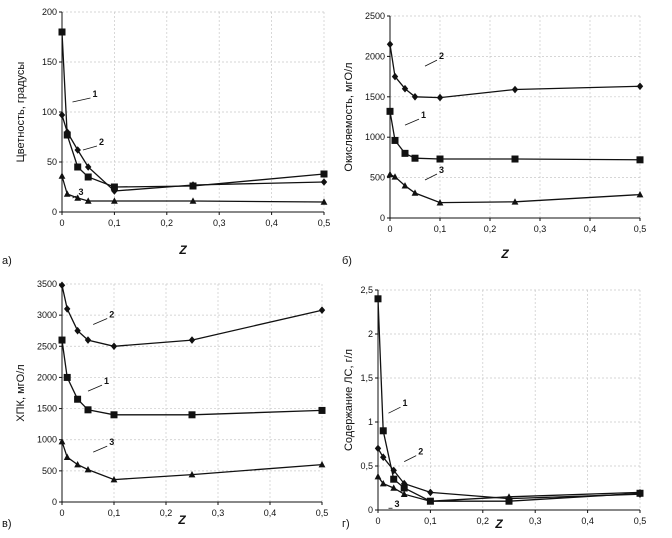 This screenshot has height=538, width=672. Describe the element at coordinates (47, 377) in the screenshot. I see `y-tick-label: 2000` at that location.